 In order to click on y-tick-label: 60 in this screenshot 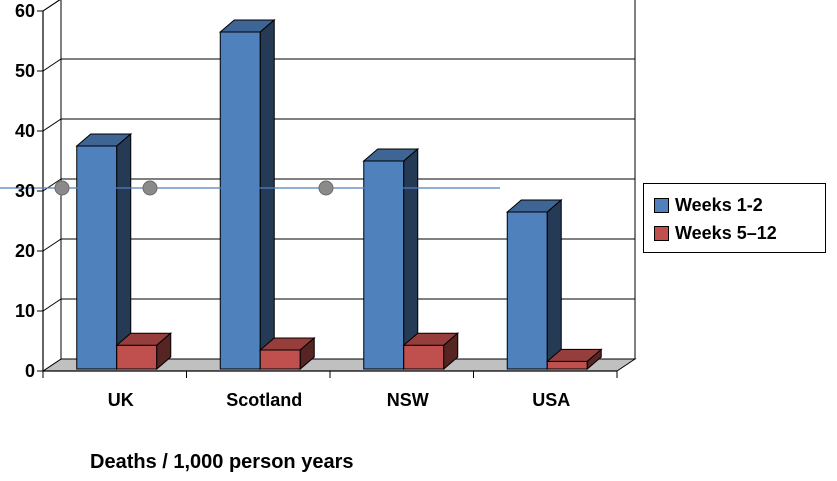, I will do `click(25, 11)`.